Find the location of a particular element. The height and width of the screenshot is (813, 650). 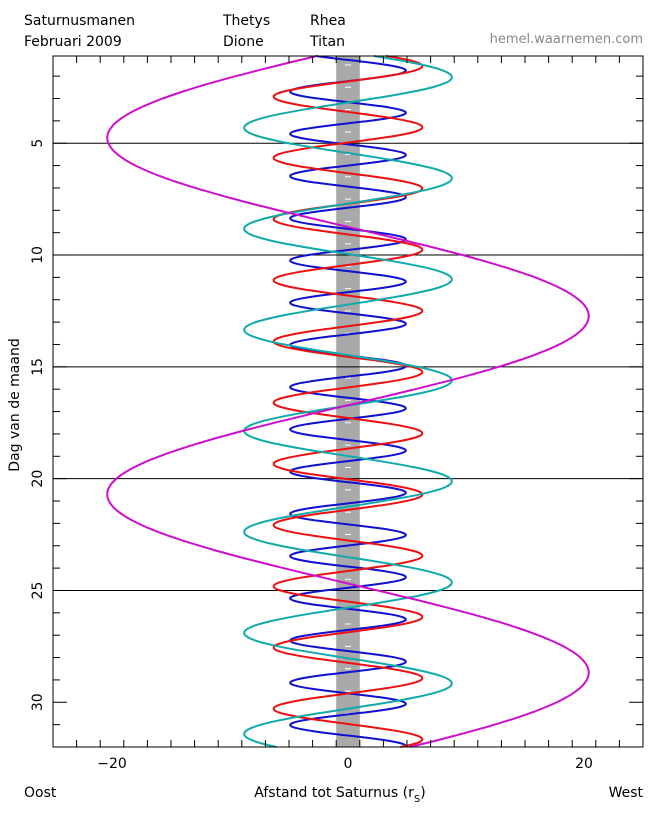

x-tick-label: −20 is located at coordinates (112, 764).